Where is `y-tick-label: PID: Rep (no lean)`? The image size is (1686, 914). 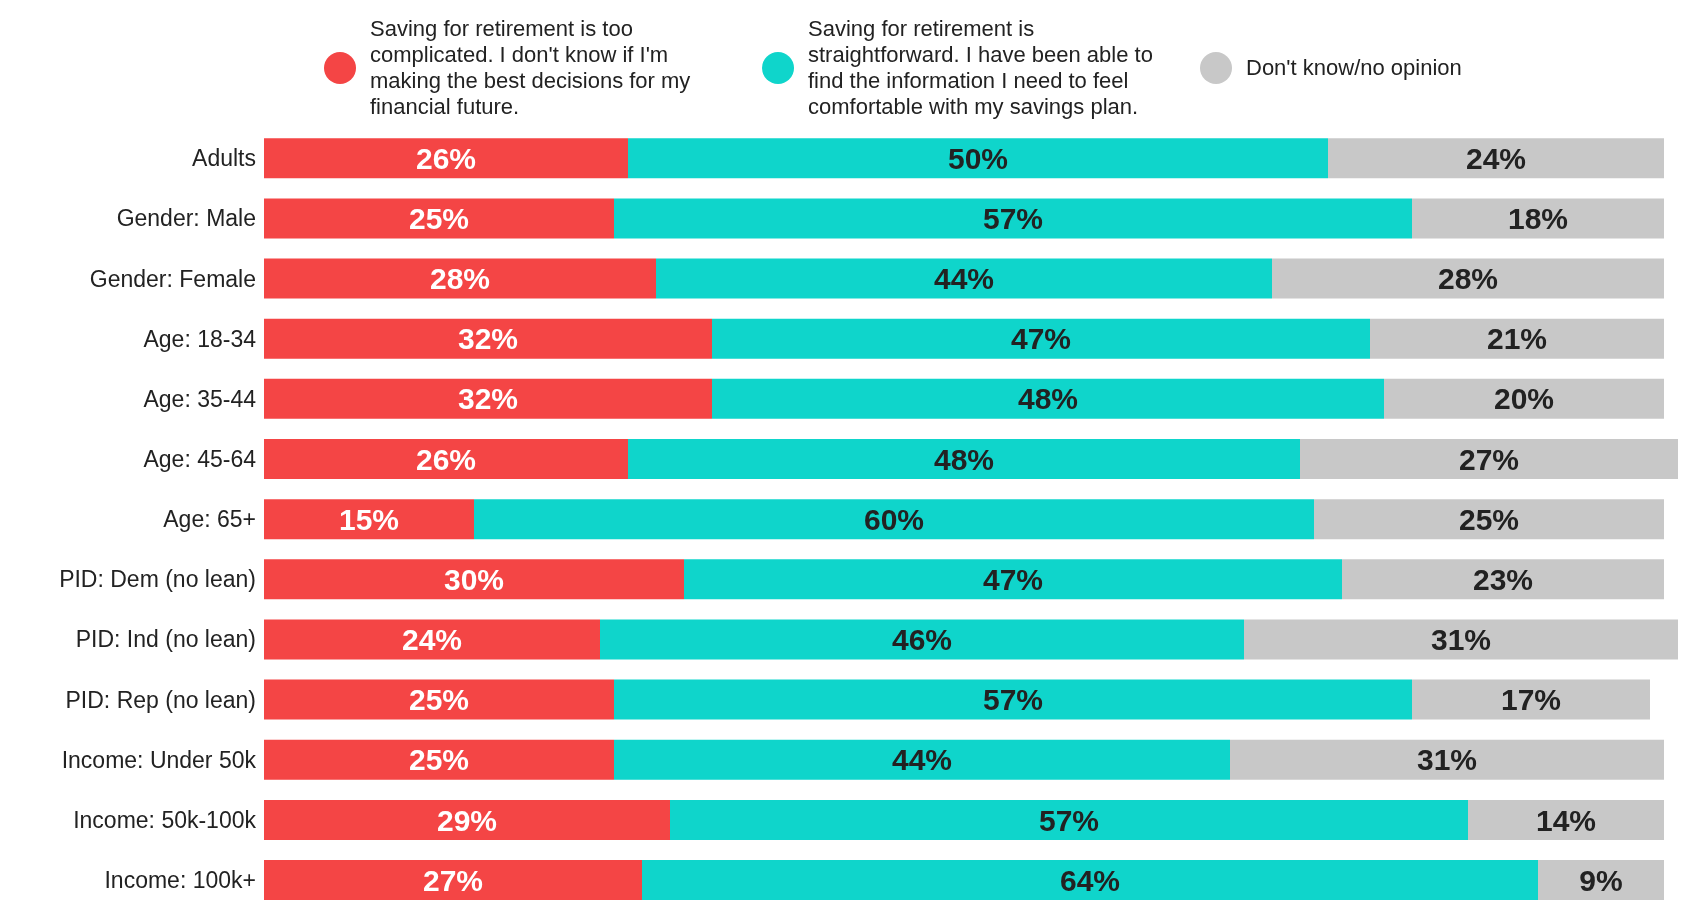
y-tick-label: PID: Rep (no lean) is located at coordinates (160, 699).